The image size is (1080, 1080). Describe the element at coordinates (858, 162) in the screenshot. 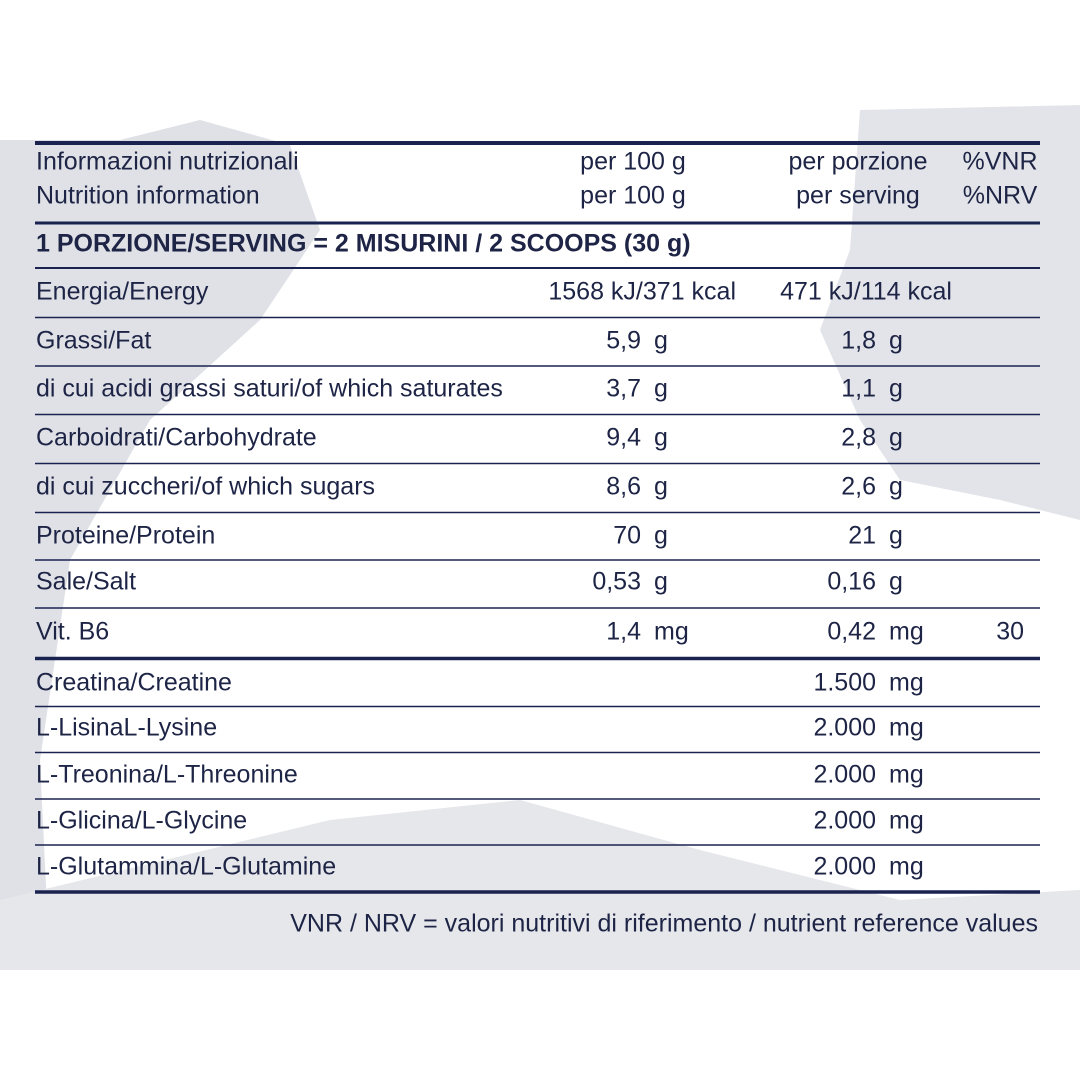

I see `header-cell: per porzione` at that location.